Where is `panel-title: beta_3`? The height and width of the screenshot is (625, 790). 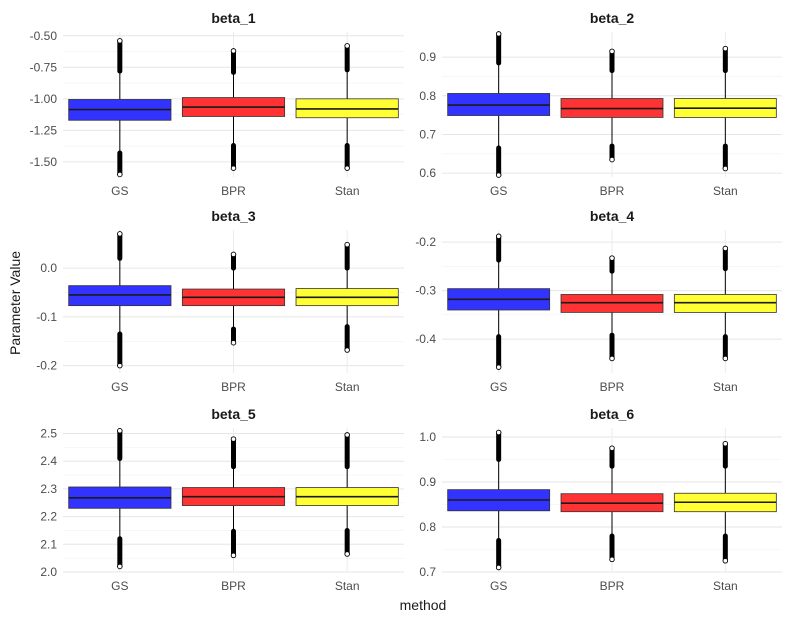 panel-title: beta_3 is located at coordinates (233, 216).